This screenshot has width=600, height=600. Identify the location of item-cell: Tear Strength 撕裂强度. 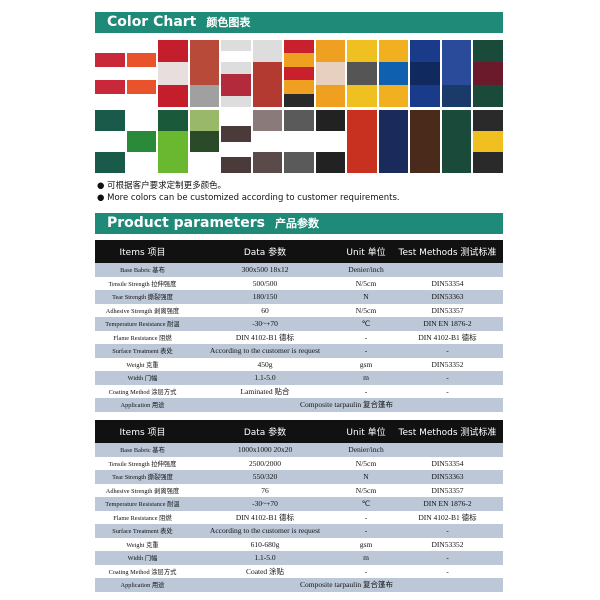
(142, 477).